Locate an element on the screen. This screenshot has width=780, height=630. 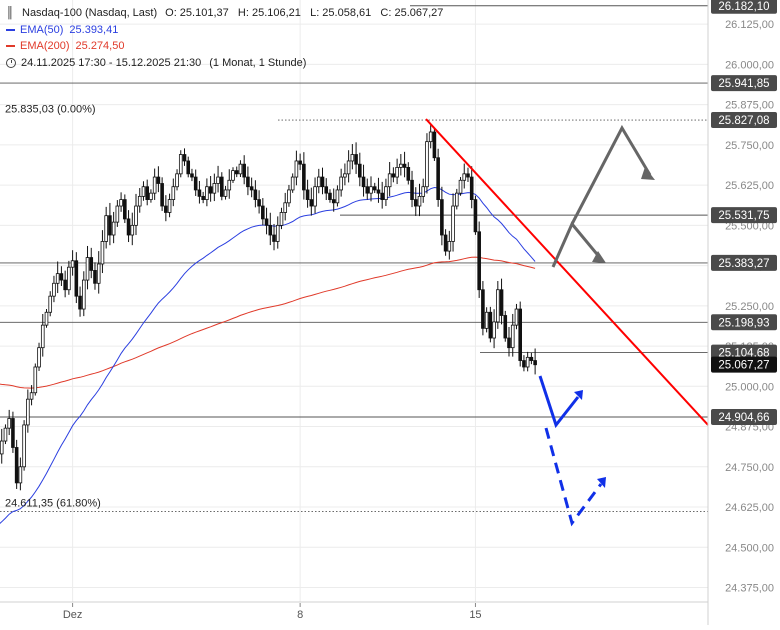
x-tick-label: Dez is located at coordinates (73, 615).